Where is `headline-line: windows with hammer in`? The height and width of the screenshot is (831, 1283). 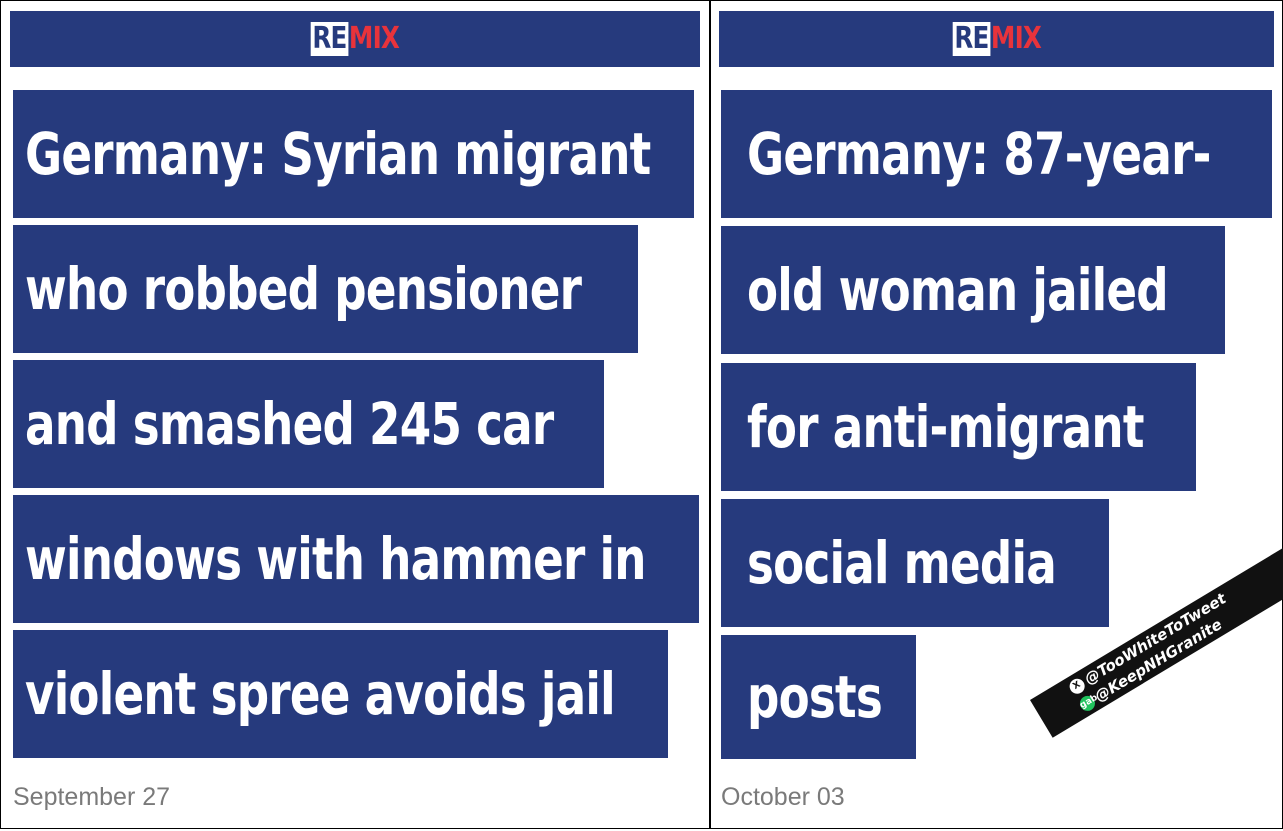 headline-line: windows with hammer in is located at coordinates (356, 559).